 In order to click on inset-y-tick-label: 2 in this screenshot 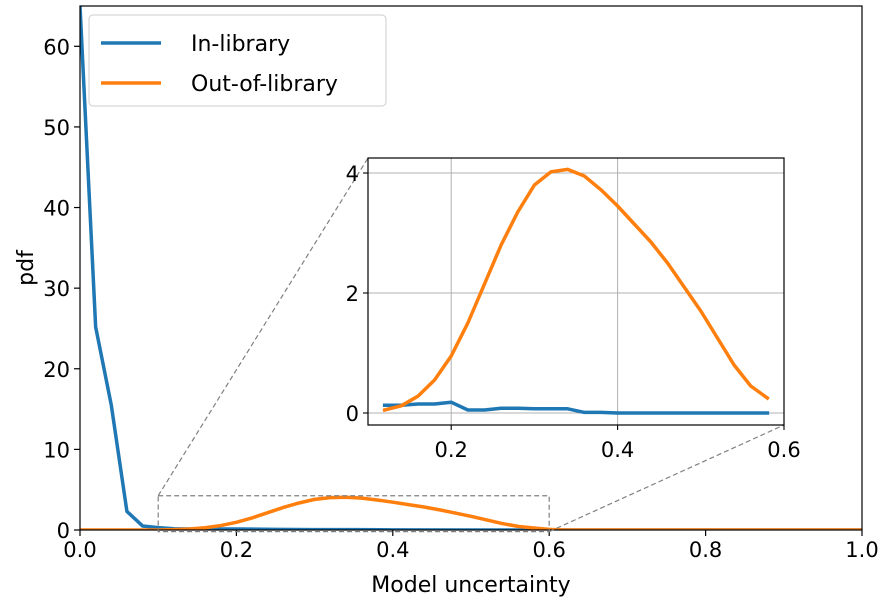, I will do `click(352, 294)`.